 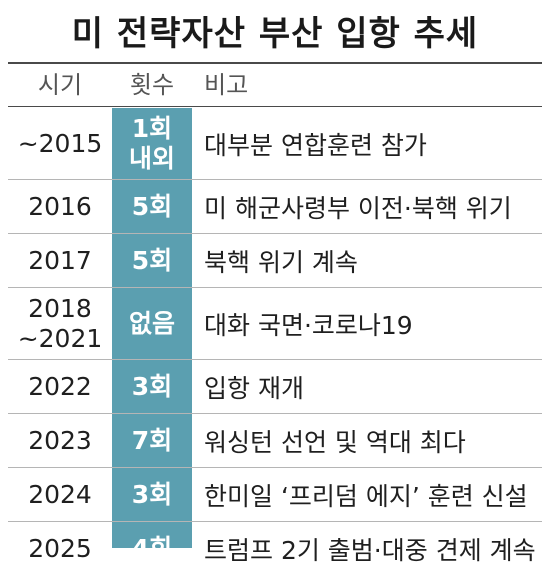 I want to click on table-row: 2025 4회 트럼프 2기 출범·대중 견제 계속, so click(x=275, y=549).